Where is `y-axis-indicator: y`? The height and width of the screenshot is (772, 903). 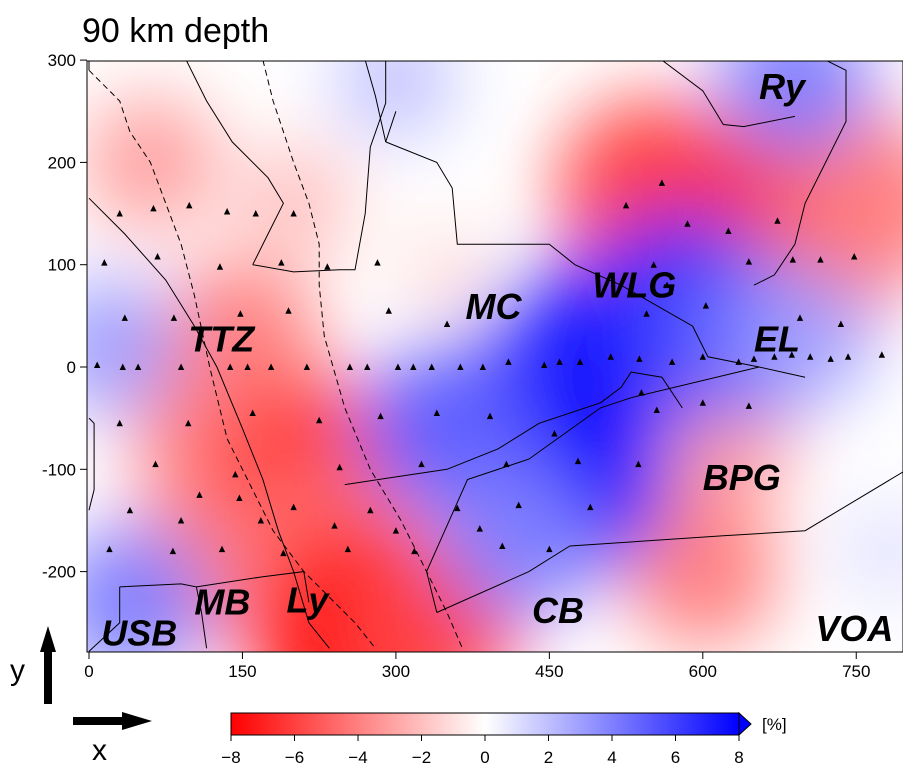 y-axis-indicator: y is located at coordinates (33, 665).